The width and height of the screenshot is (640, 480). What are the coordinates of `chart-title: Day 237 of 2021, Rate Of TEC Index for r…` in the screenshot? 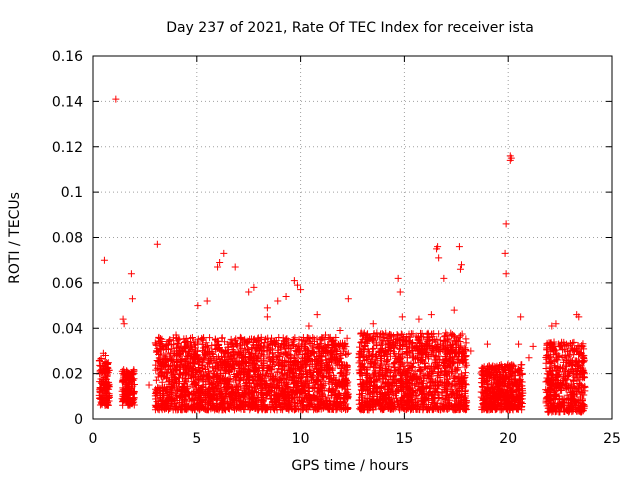 It's located at (350, 28).